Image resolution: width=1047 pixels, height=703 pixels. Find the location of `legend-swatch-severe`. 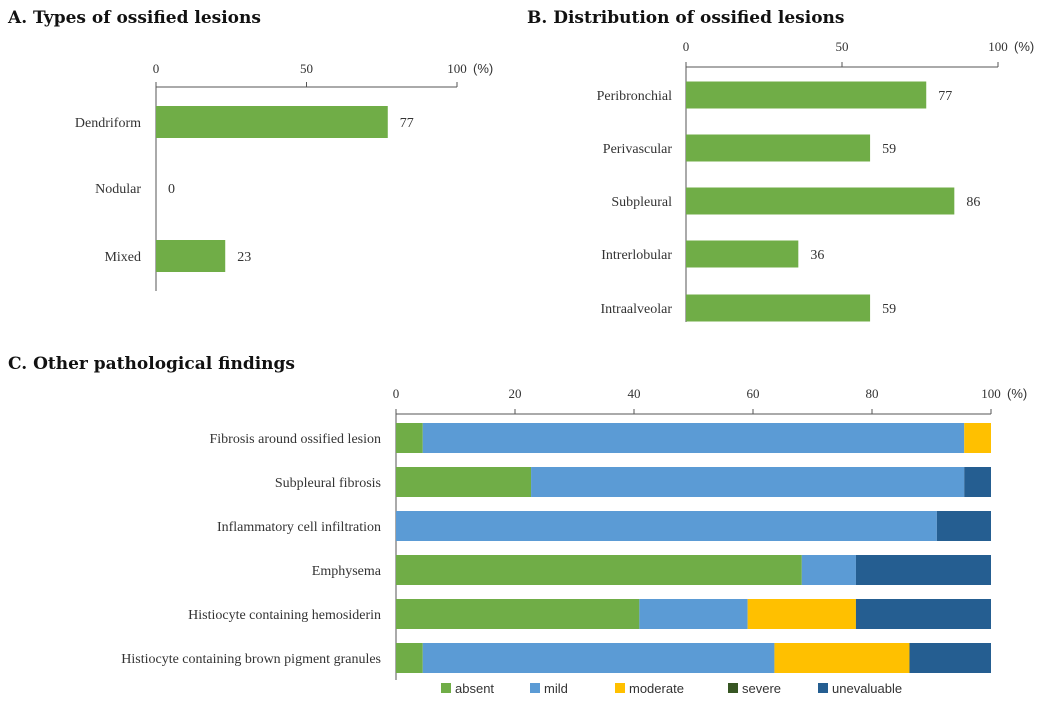

legend-swatch-severe is located at coordinates (733, 688).